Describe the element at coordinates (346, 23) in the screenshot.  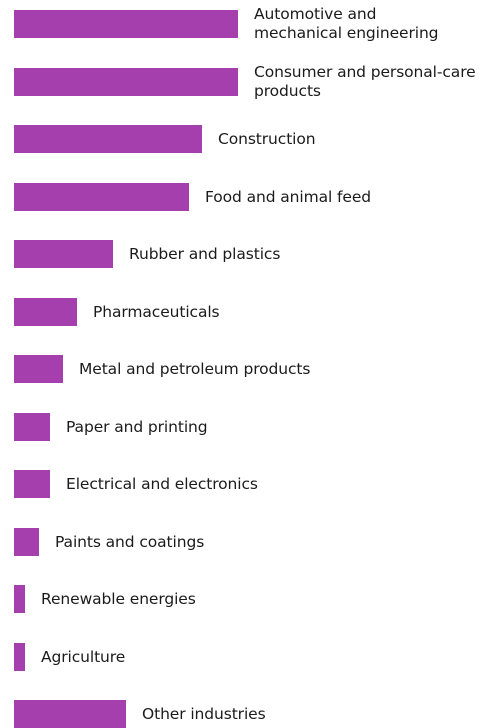
I see `bar-label: Automotive and mechanical engineering` at that location.